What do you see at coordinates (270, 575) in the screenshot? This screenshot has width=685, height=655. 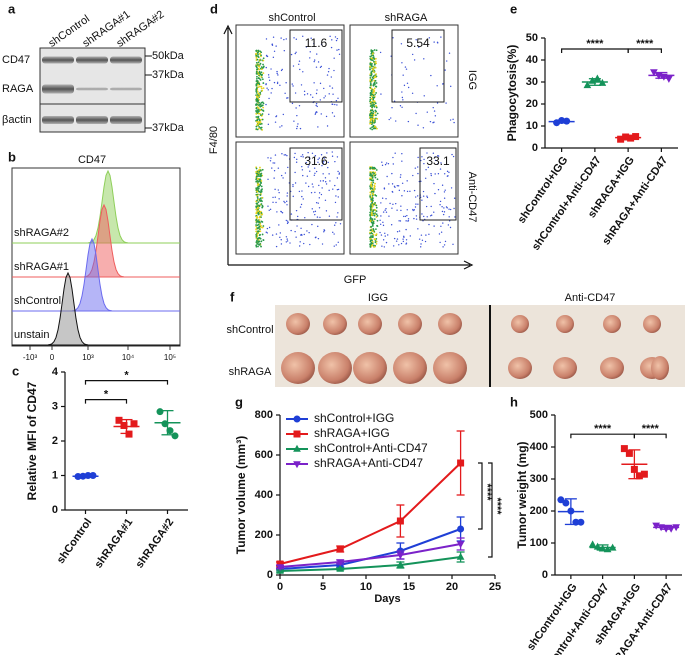 I see `y-tick-label: 0` at bounding box center [270, 575].